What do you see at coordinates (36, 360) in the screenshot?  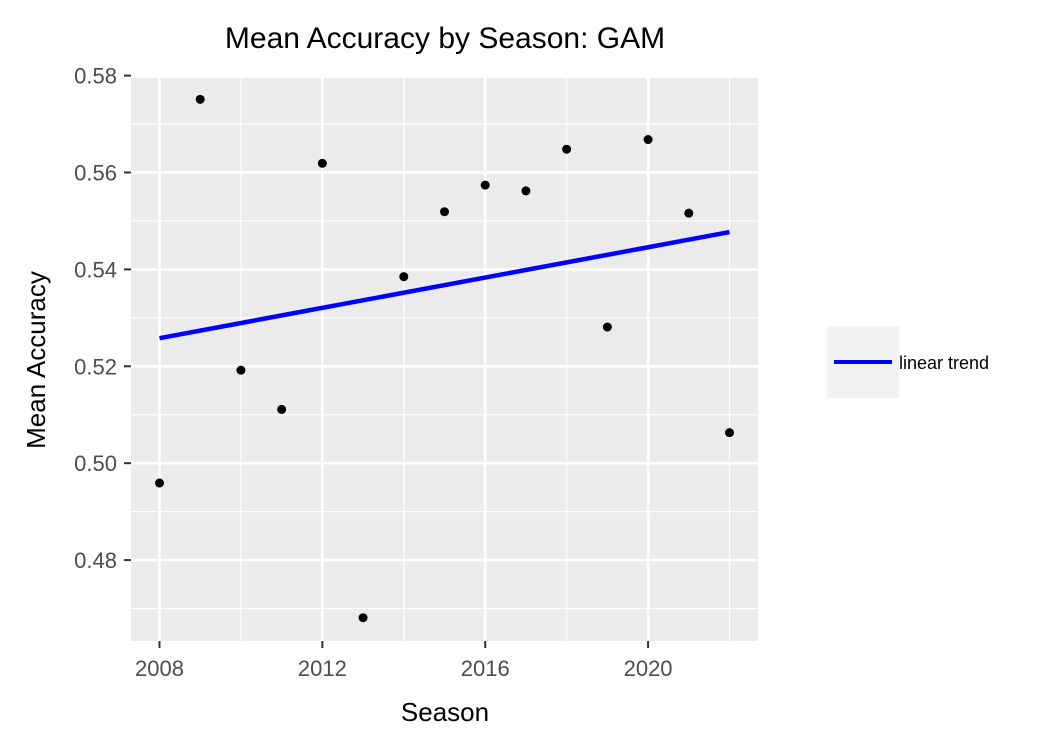 I see `y-axis-title: Mean Accuracy` at bounding box center [36, 360].